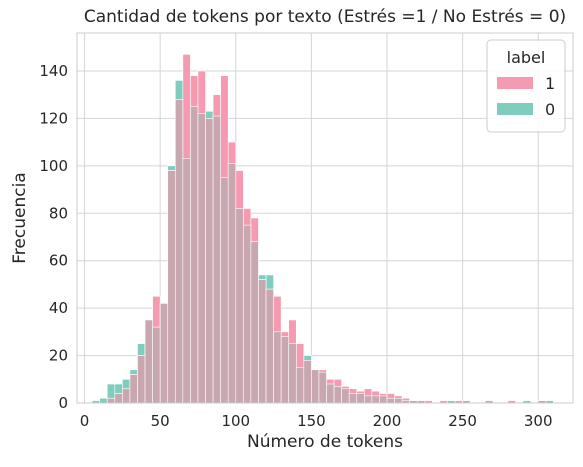  I want to click on x-tick-label: 50, so click(160, 421).